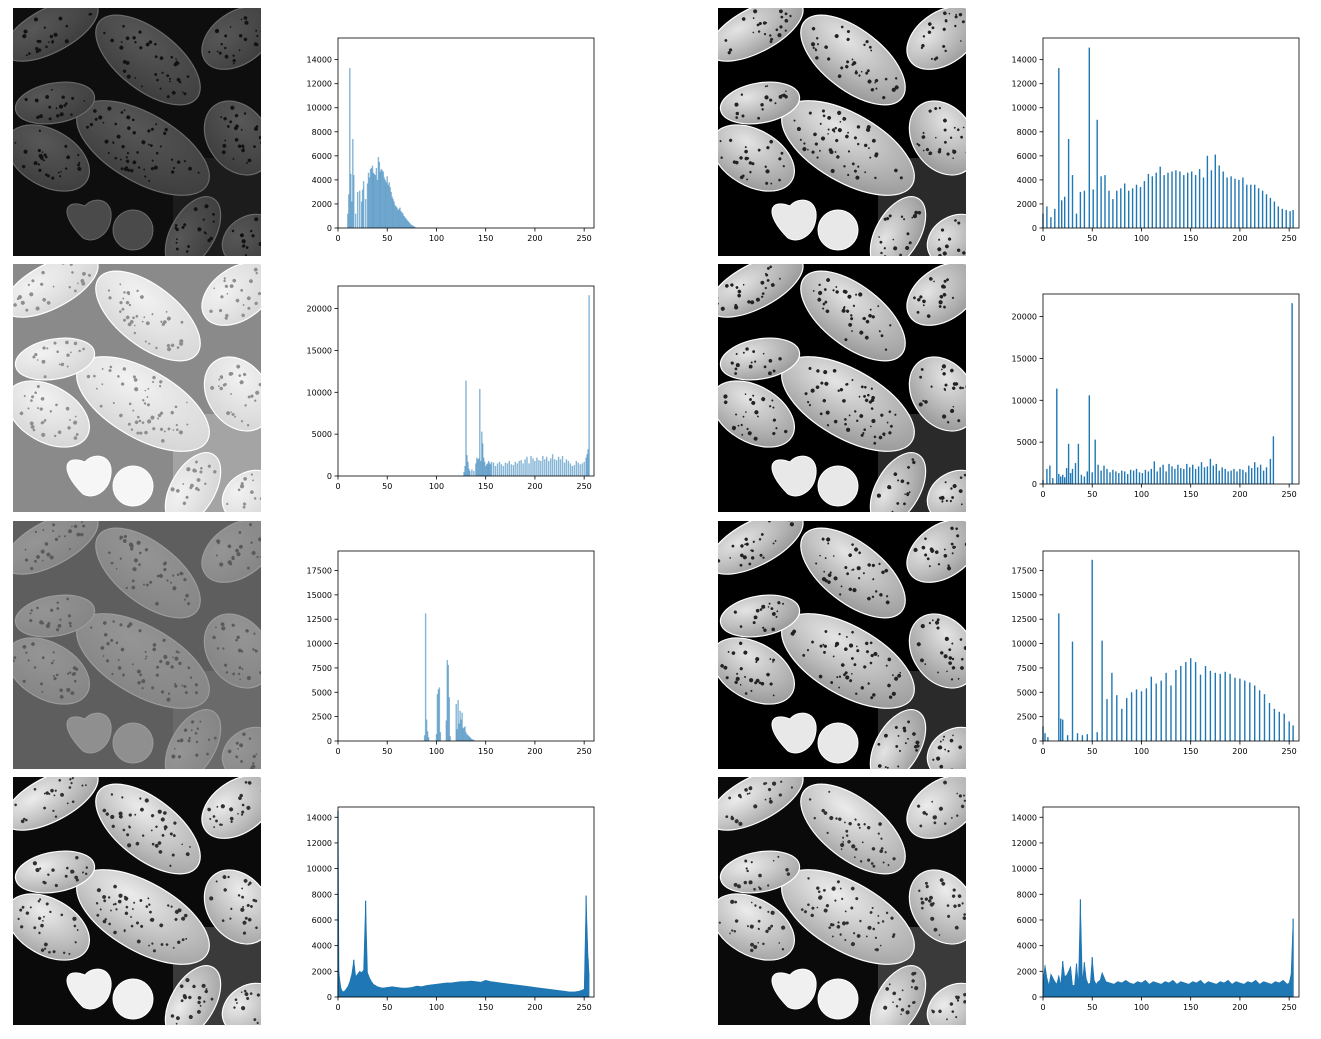 The image size is (1321, 1039). I want to click on y-tick-label: 14000, so click(319, 60).